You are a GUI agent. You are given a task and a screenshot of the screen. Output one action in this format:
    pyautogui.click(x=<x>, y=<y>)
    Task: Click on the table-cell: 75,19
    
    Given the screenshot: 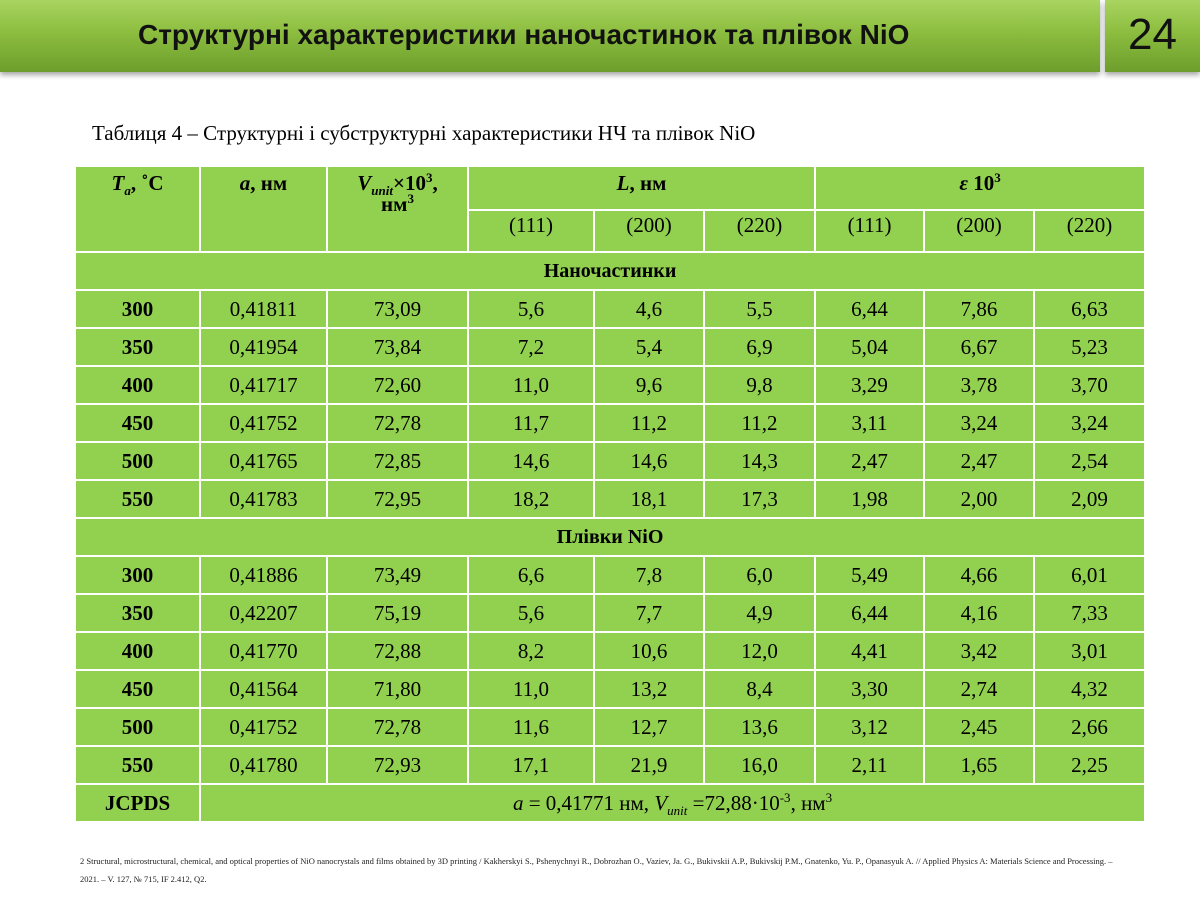 What is the action you would take?
    pyautogui.click(x=397, y=613)
    